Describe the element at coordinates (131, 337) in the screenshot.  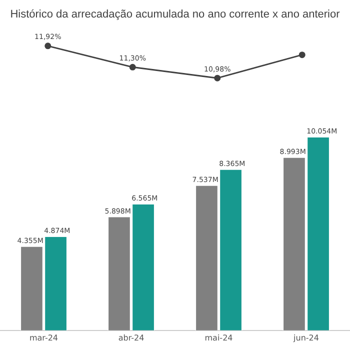
I see `x-tick-label: abr-24` at that location.